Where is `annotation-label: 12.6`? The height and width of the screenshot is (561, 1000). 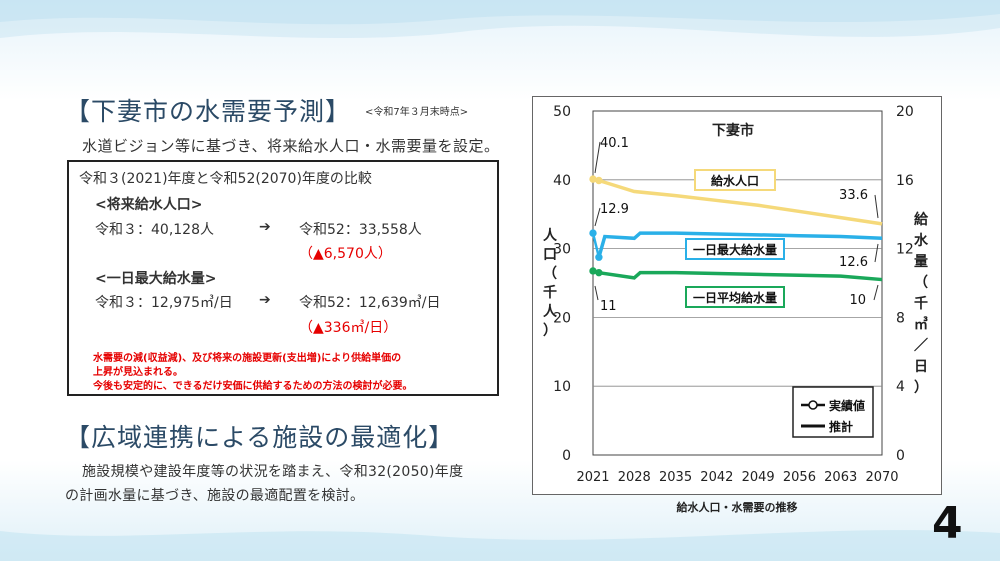
annotation-label: 12.6 is located at coordinates (853, 262).